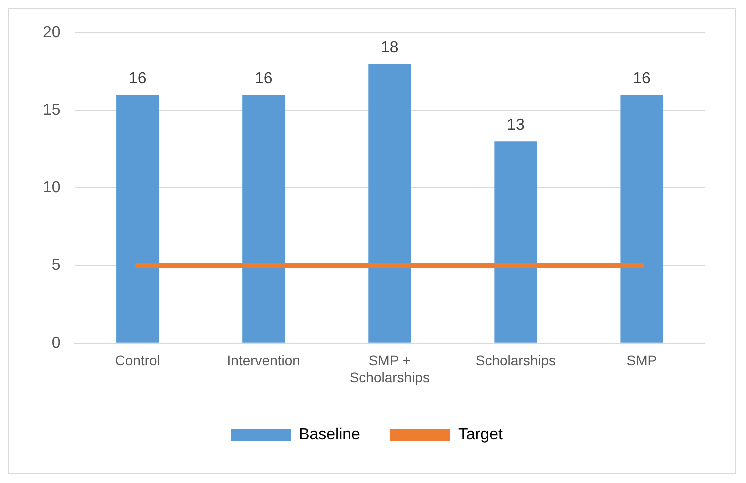  Describe the element at coordinates (390, 47) in the screenshot. I see `data-label: 18` at that location.